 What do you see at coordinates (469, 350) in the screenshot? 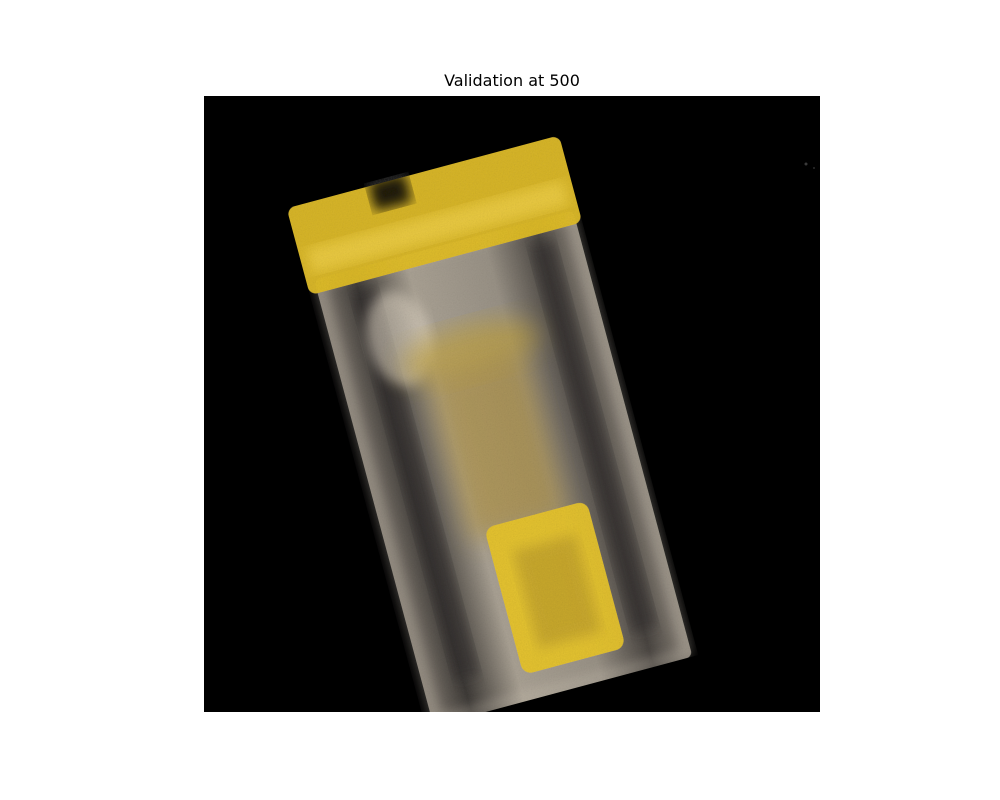
I see `inner-yellow-upper` at bounding box center [469, 350].